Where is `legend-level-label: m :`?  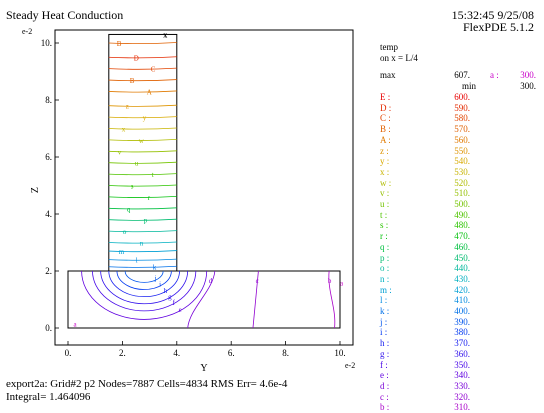
legend-level-label: m : is located at coordinates (386, 289).